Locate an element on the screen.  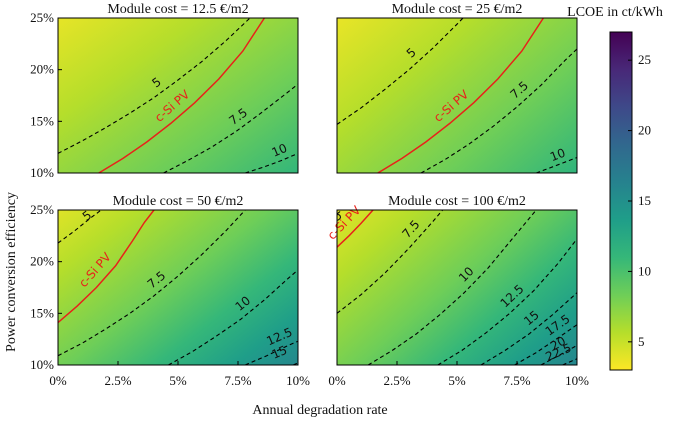
panel-title: Module cost = 25 €/m2 is located at coordinates (457, 9).